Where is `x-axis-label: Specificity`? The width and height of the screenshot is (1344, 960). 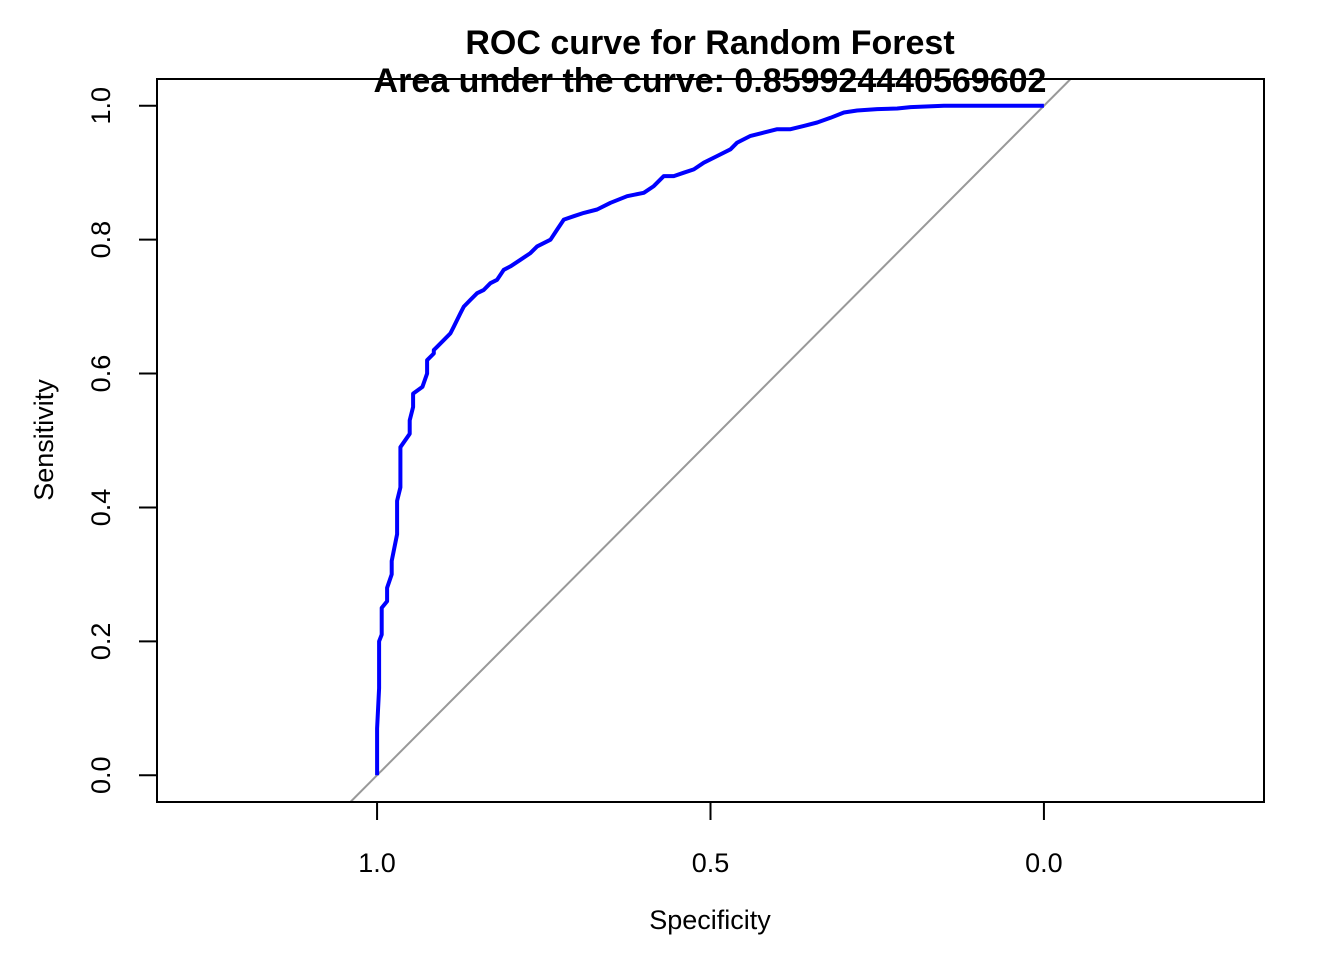
x-axis-label: Specificity is located at coordinates (710, 920).